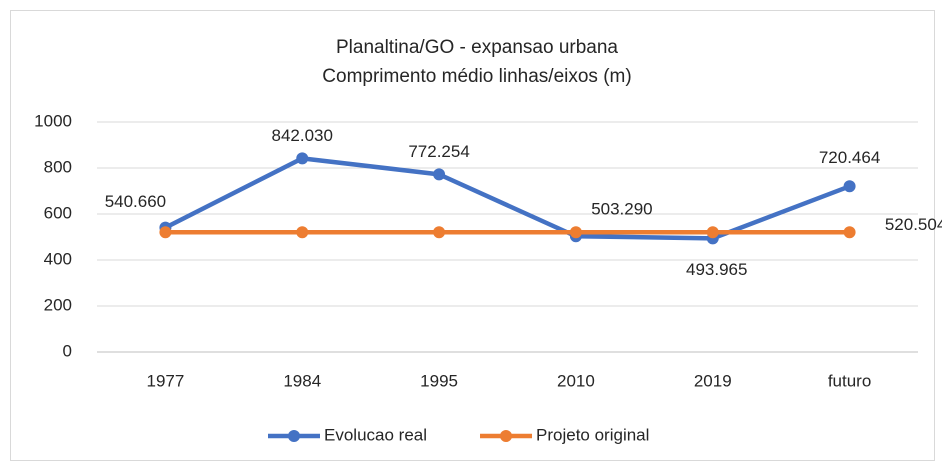 The image size is (942, 468). Describe the element at coordinates (439, 380) in the screenshot. I see `x-tick-label: 1995` at that location.